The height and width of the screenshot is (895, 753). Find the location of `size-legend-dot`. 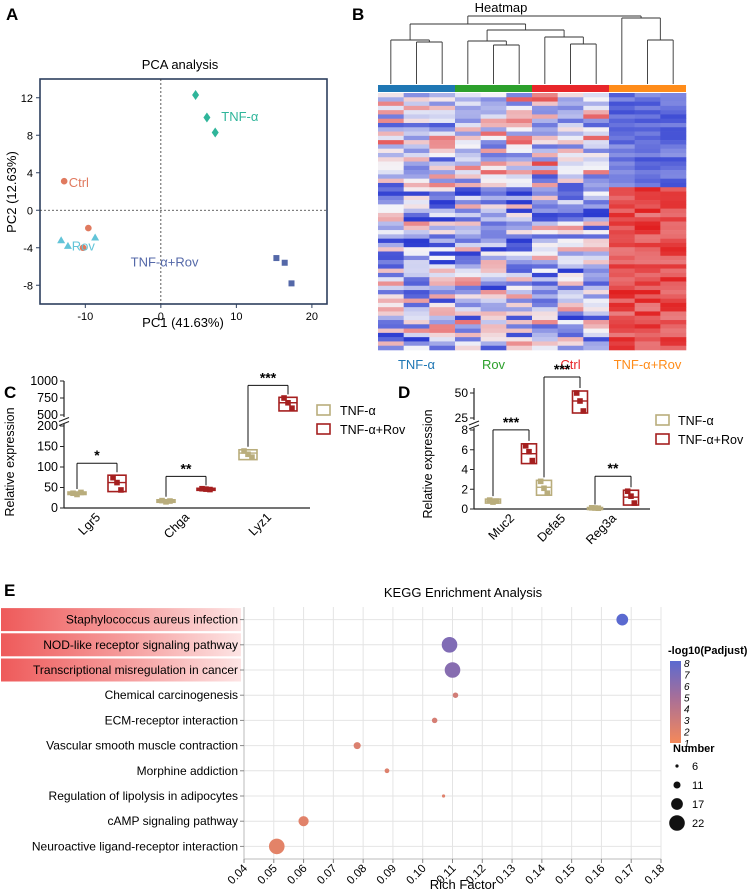

size-legend-dot is located at coordinates (677, 823).